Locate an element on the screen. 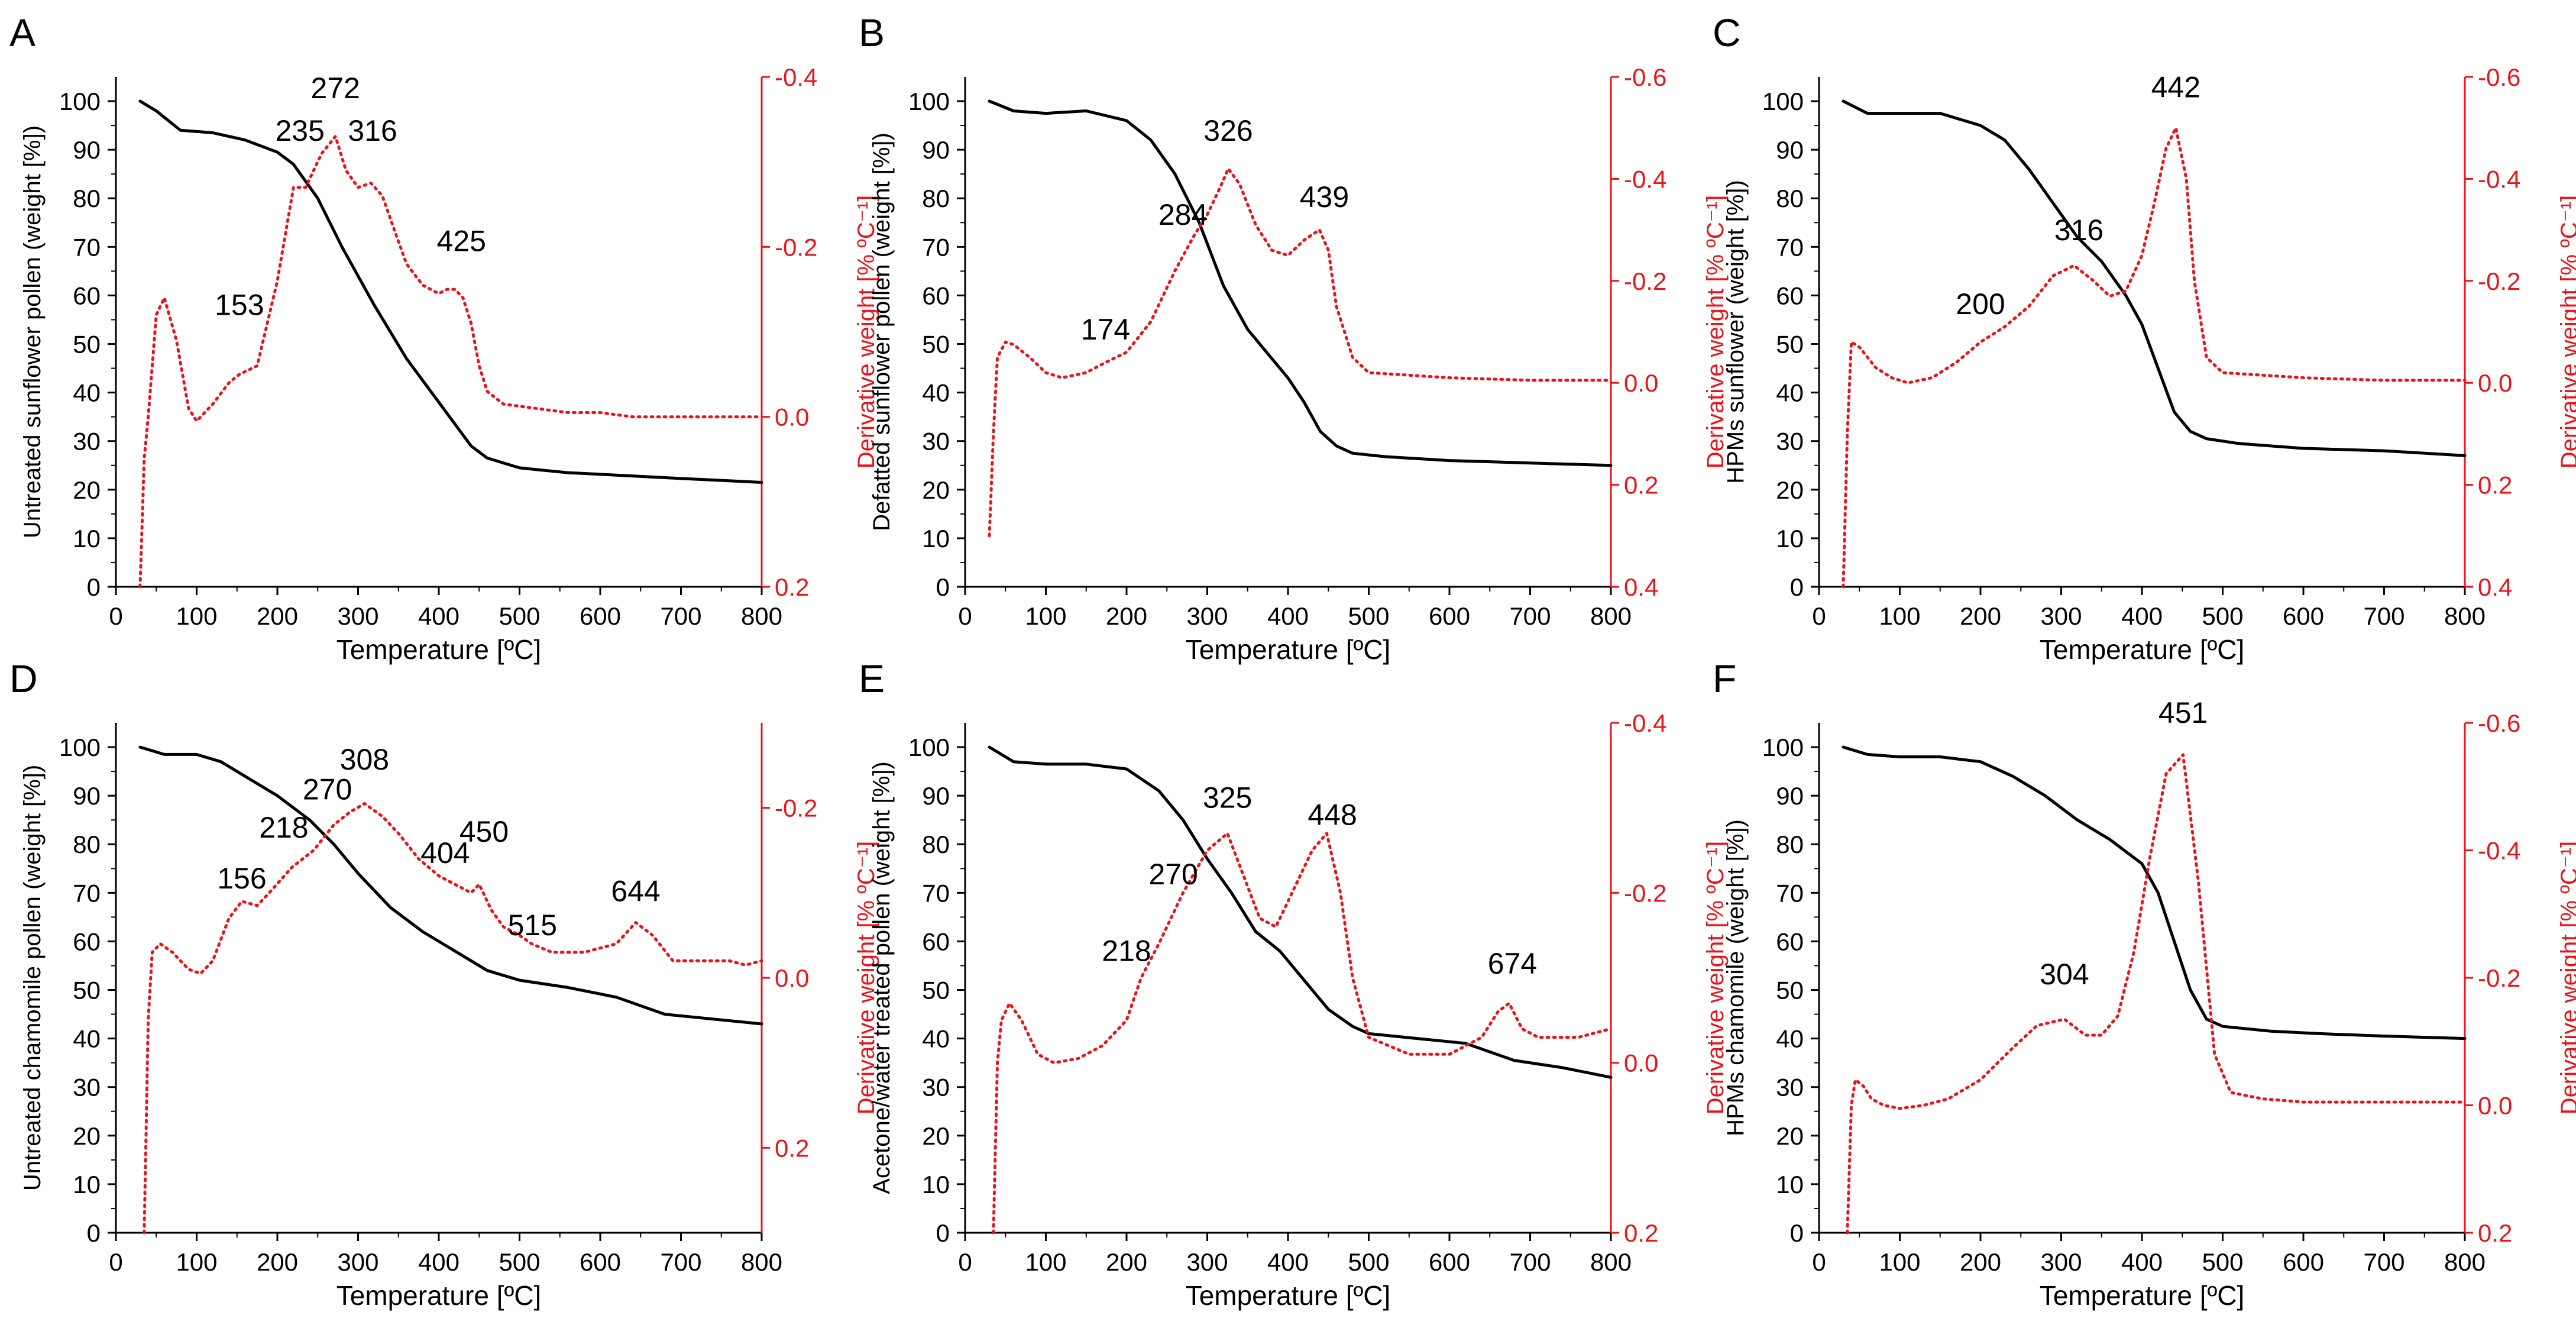 The width and height of the screenshot is (2576, 1341). panel-letter: F is located at coordinates (1725, 678).